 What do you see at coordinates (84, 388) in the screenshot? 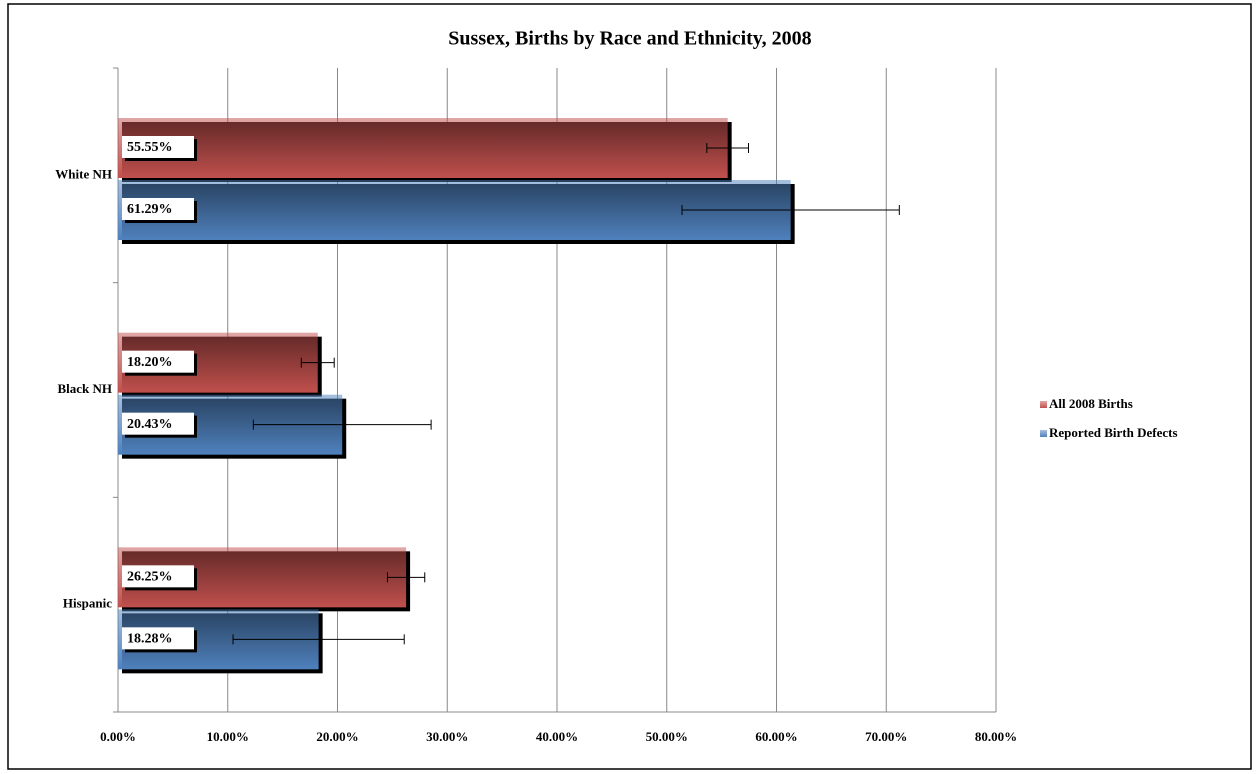
I see `y-tick-label: Black NH` at bounding box center [84, 388].